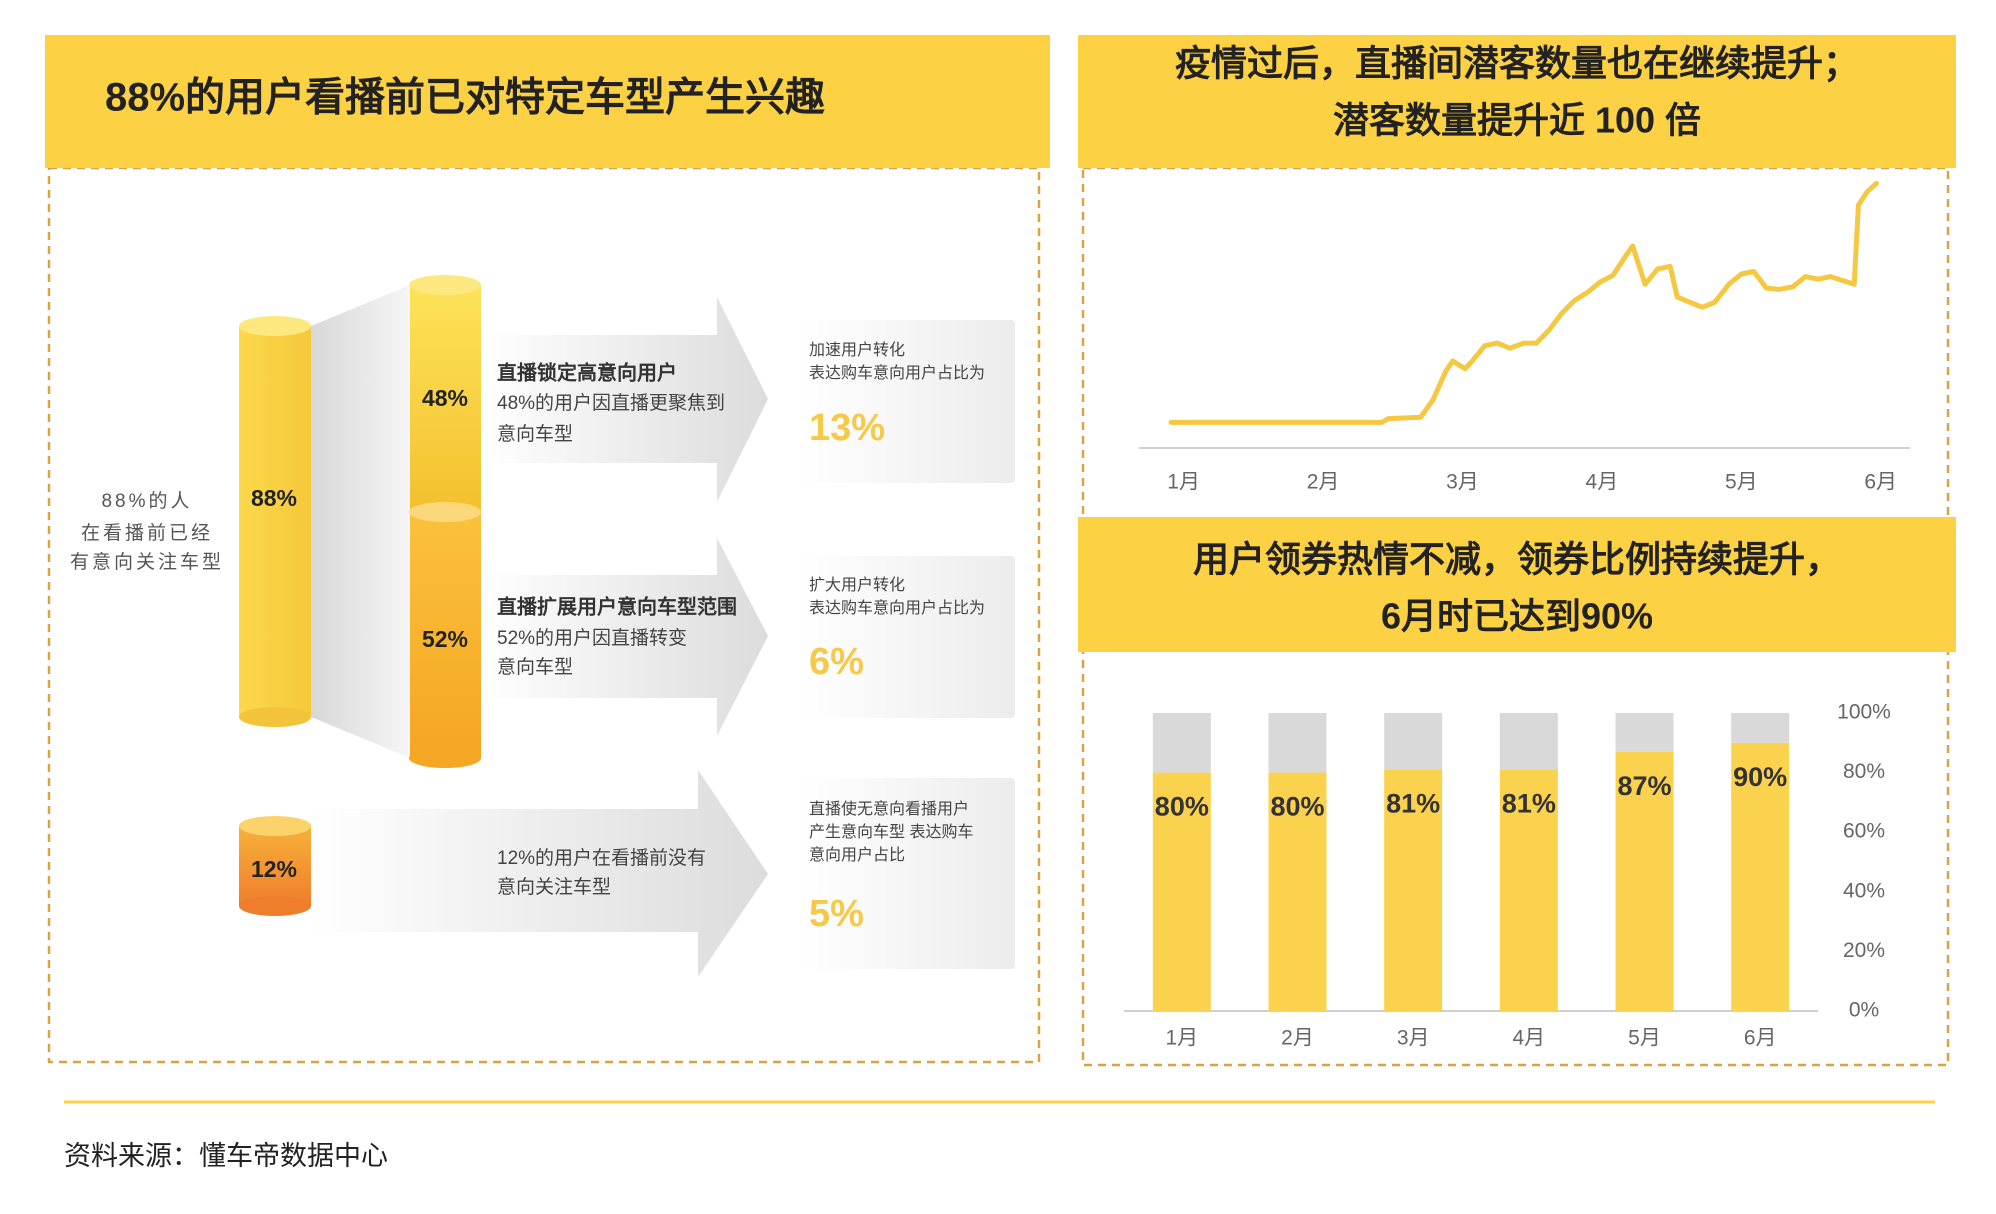  What do you see at coordinates (857, 585) in the screenshot?
I see `card-text: 扩大用户转化` at bounding box center [857, 585].